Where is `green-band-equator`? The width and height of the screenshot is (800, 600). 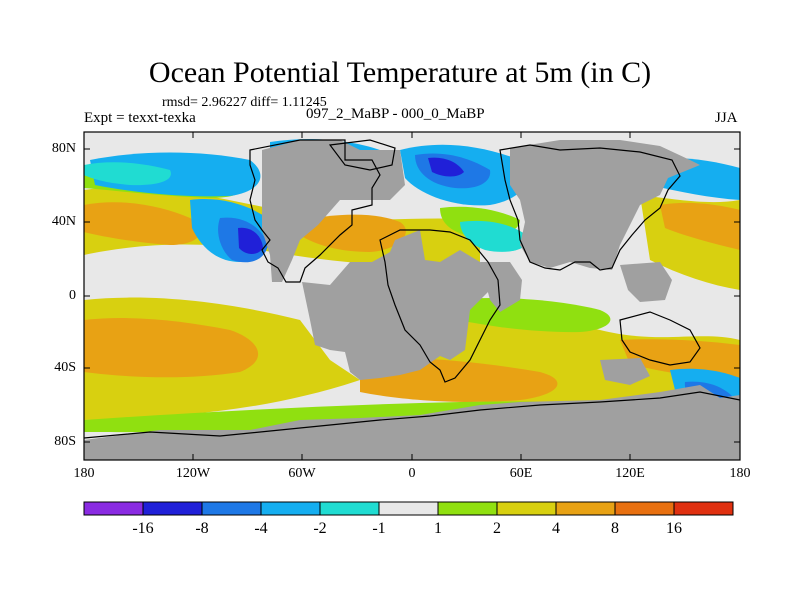
green-band-equator is located at coordinates (530, 315).